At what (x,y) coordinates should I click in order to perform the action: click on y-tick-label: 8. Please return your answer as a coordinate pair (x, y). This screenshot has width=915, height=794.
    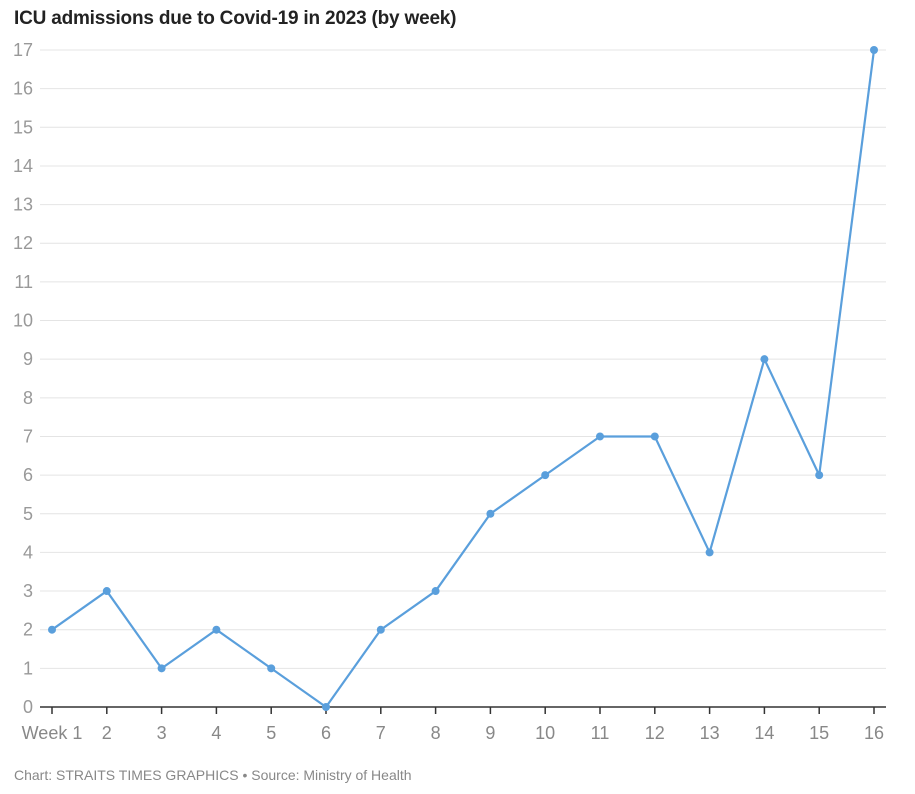
    Looking at the image, I should click on (28, 398).